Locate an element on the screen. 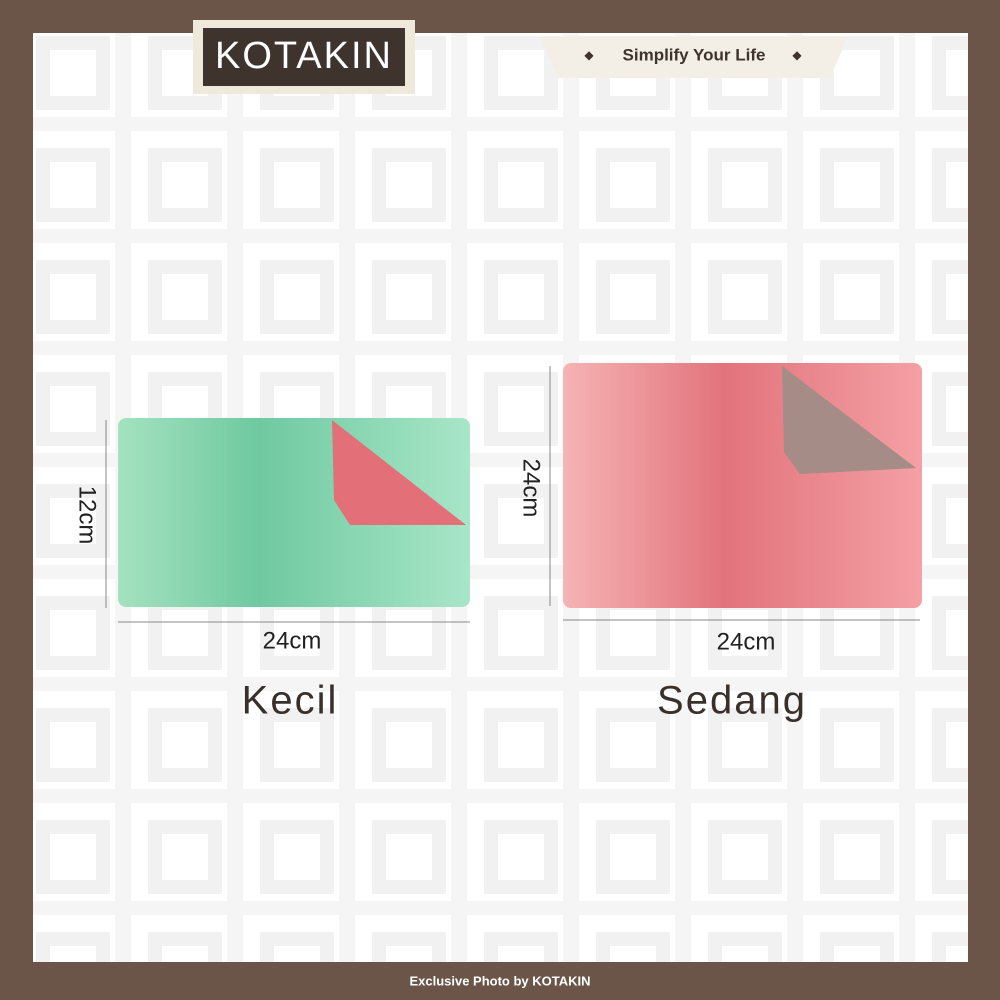  towel-medium: 24cm 24cm Sedang is located at coordinates (720, 543).